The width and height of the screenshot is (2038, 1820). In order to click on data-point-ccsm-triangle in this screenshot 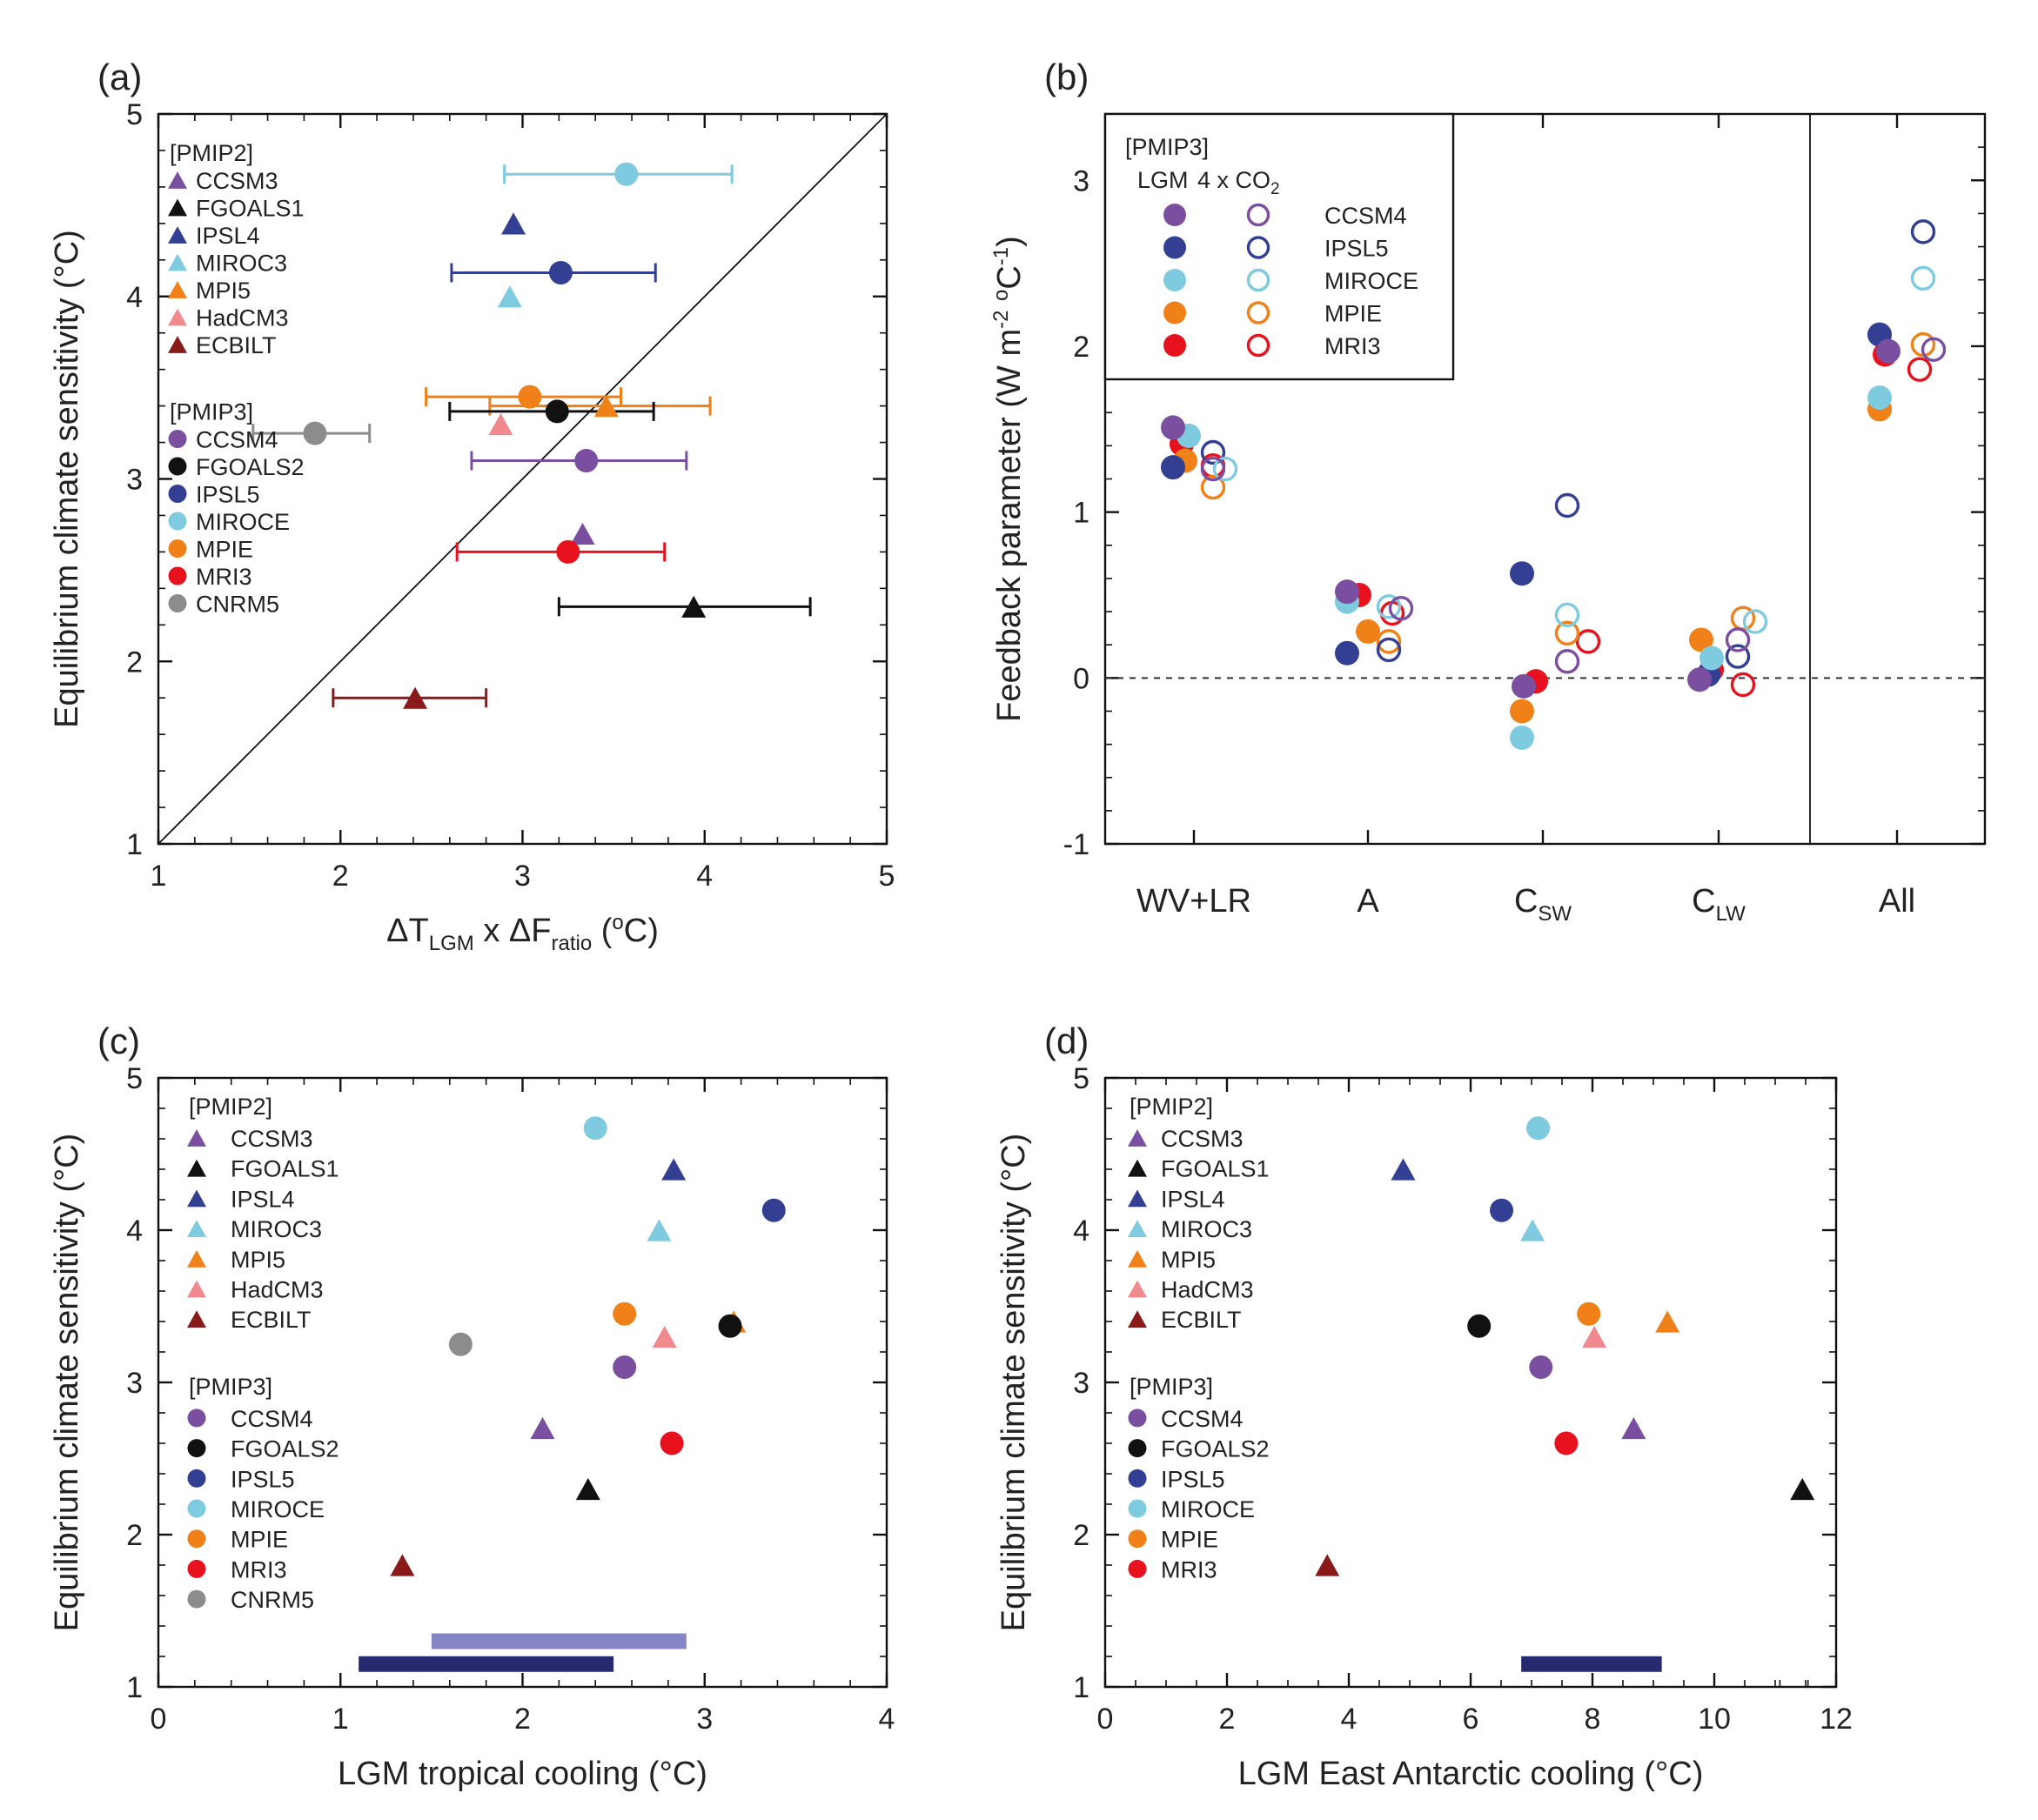, I will do `click(583, 533)`.